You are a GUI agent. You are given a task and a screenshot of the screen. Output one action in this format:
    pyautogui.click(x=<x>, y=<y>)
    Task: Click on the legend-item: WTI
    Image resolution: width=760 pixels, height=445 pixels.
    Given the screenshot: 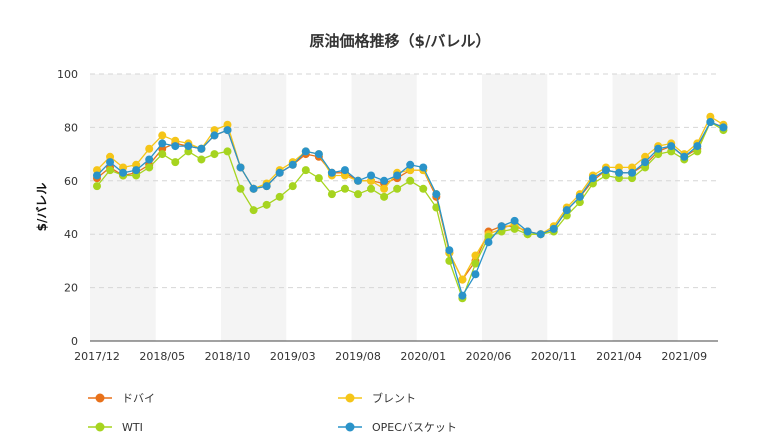 What is the action you would take?
    pyautogui.click(x=115, y=427)
    